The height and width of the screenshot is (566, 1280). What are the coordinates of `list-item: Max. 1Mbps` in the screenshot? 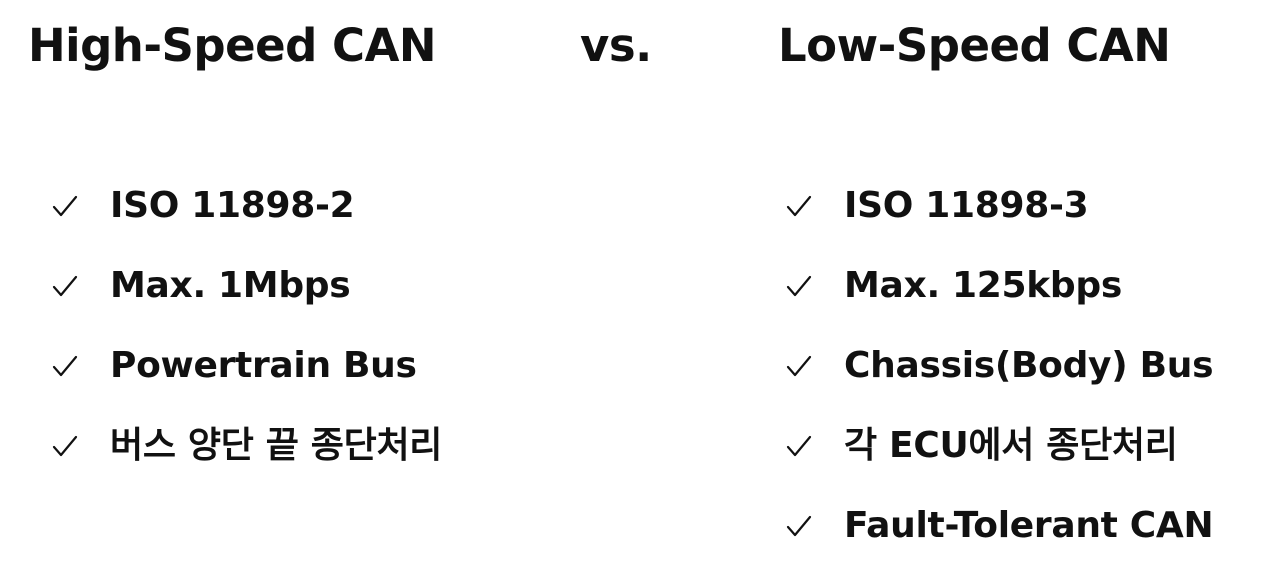 It's located at (247, 286).